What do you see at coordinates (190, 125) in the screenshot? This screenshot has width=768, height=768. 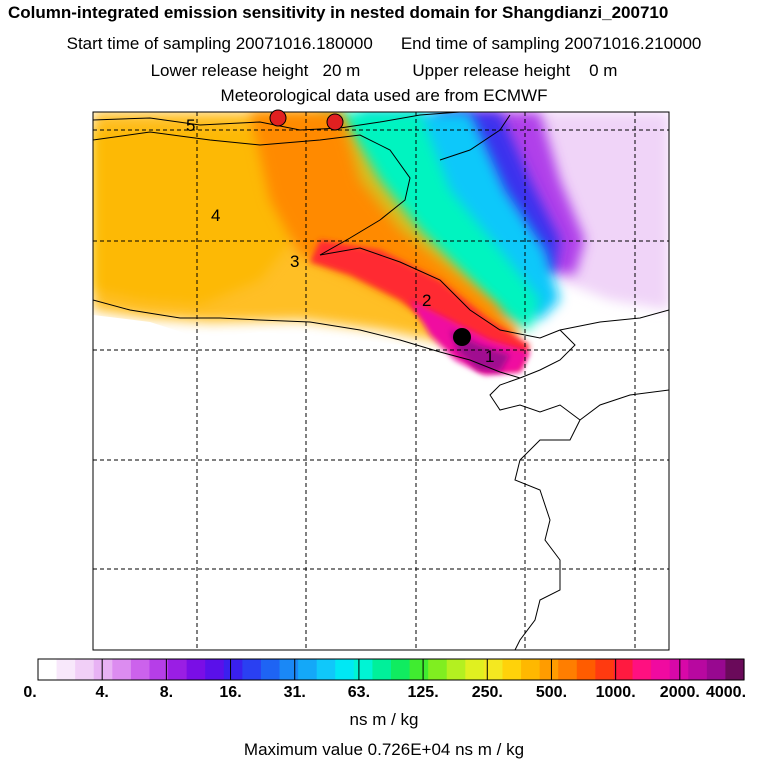 I see `position-label-5: 5` at bounding box center [190, 125].